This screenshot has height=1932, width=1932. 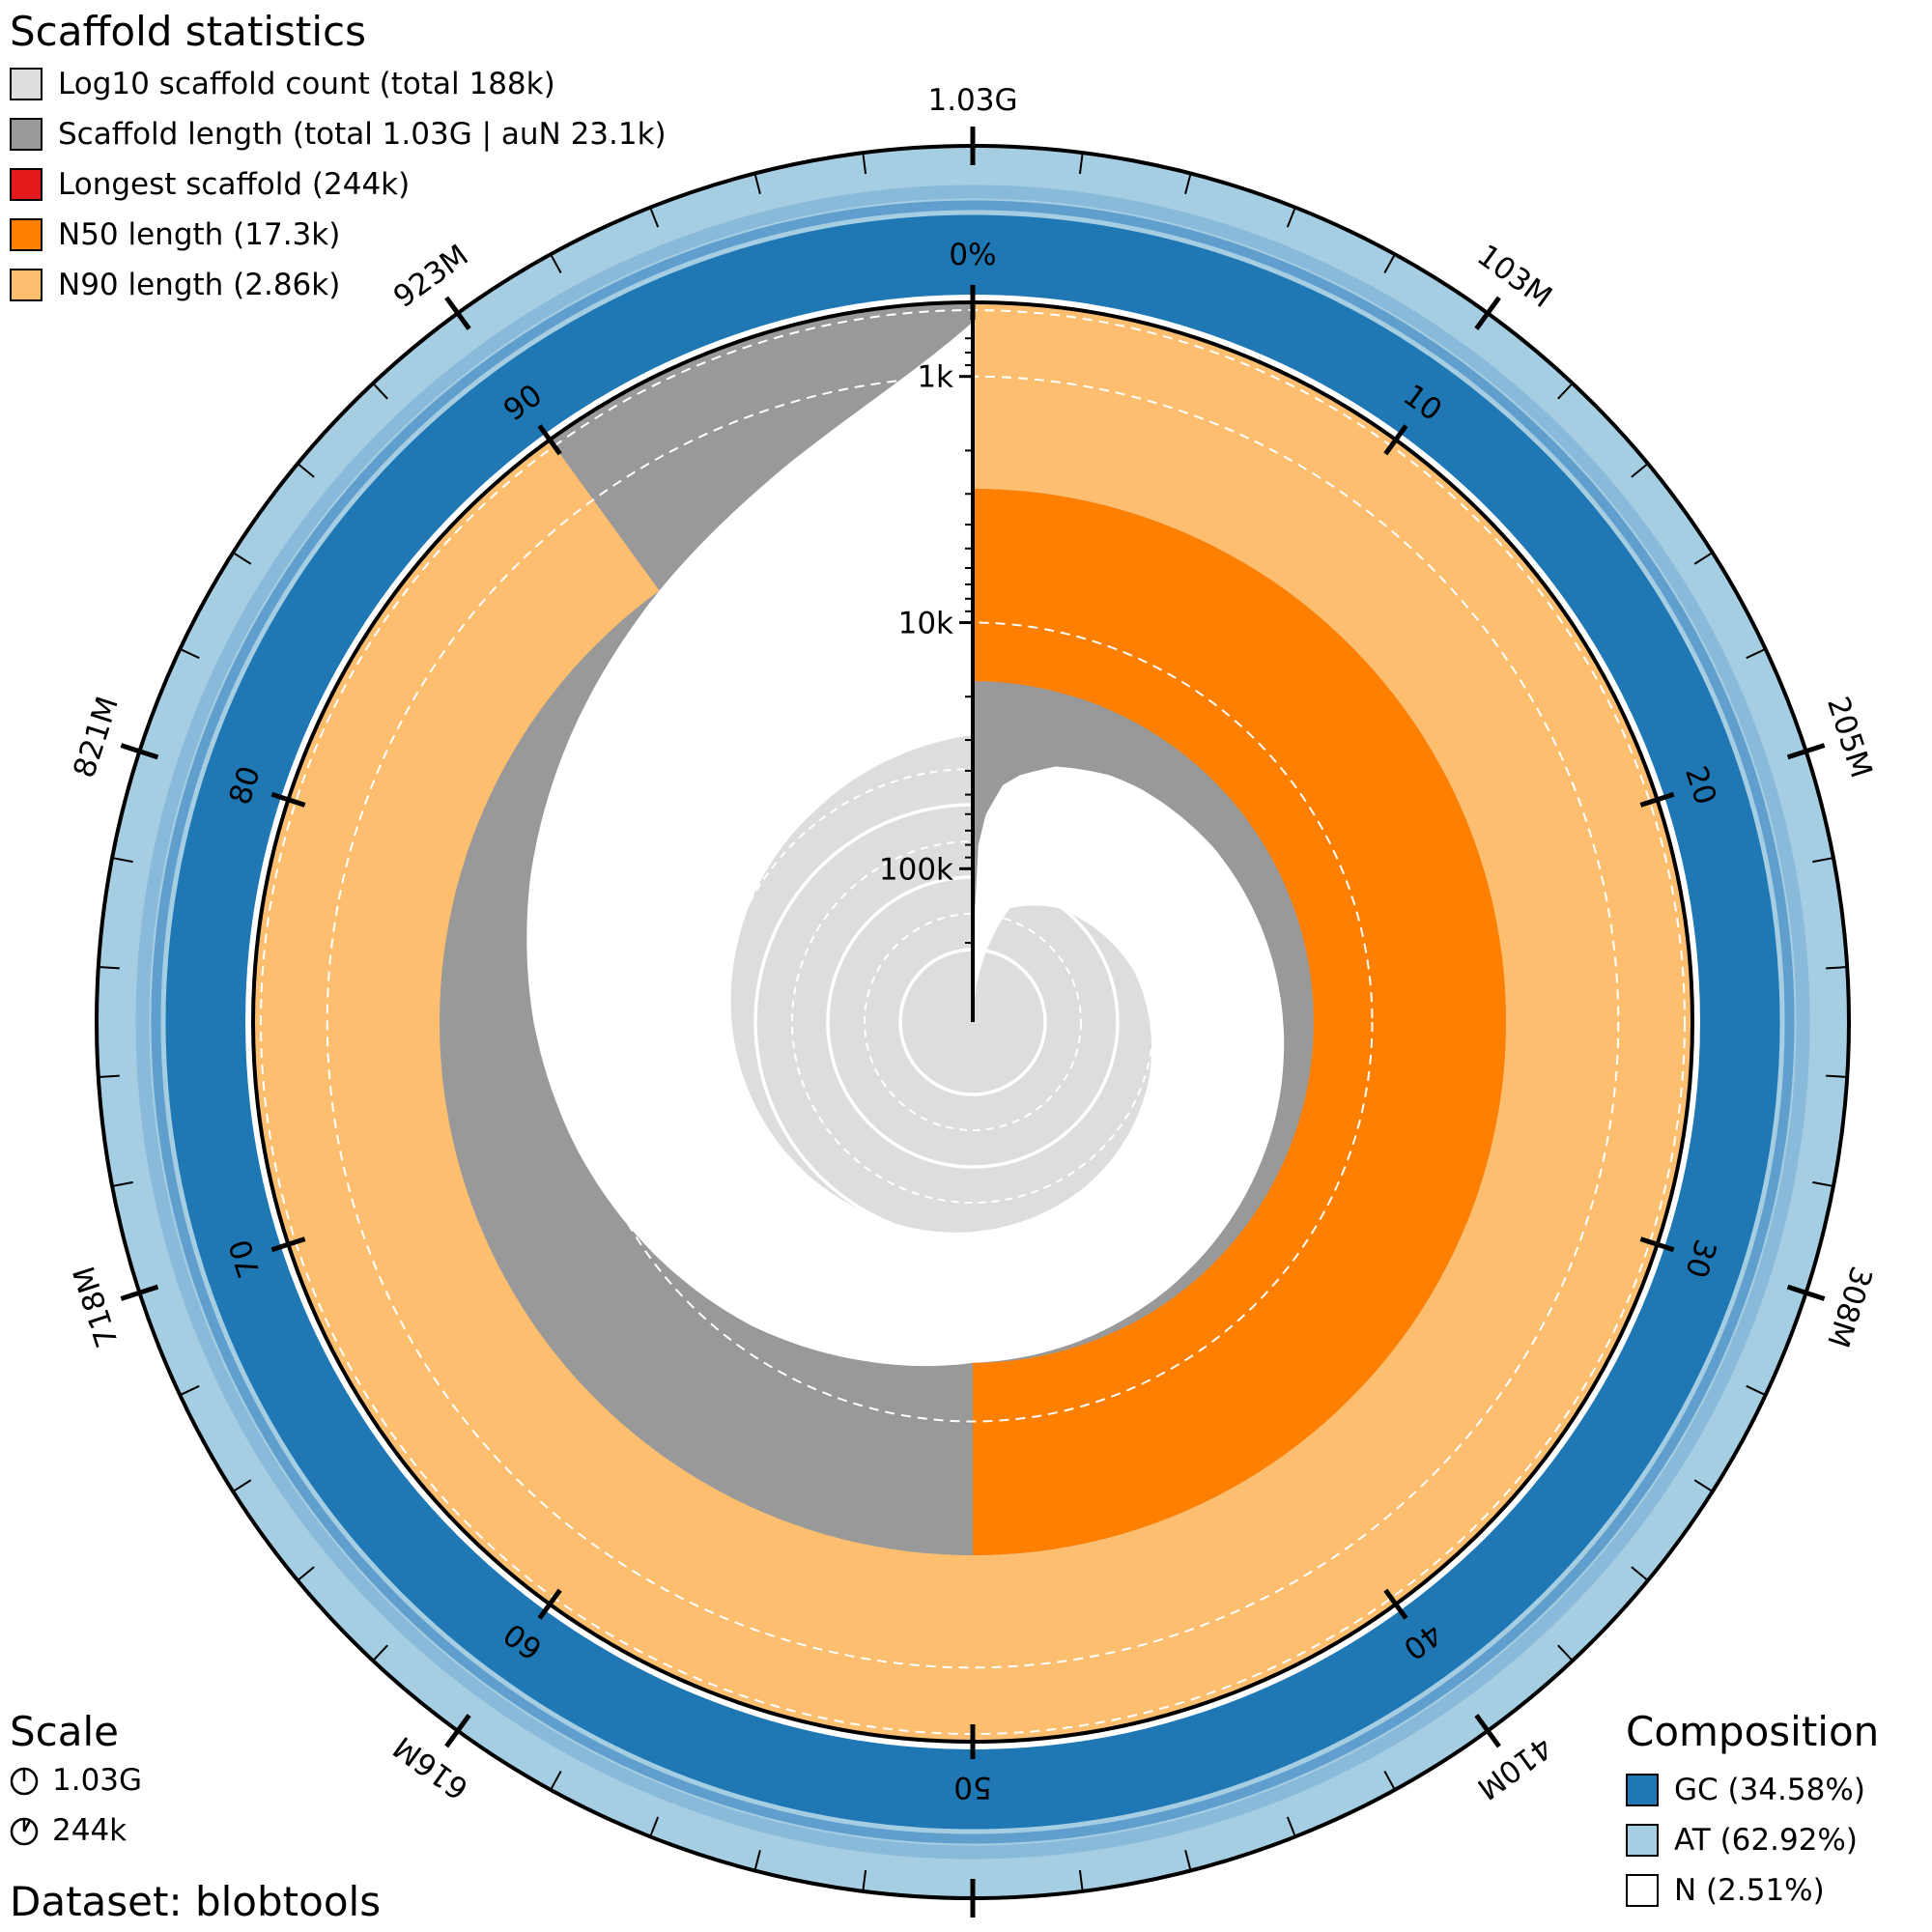 What do you see at coordinates (431, 1767) in the screenshot?
I see `outer-tick-label: 616M` at bounding box center [431, 1767].